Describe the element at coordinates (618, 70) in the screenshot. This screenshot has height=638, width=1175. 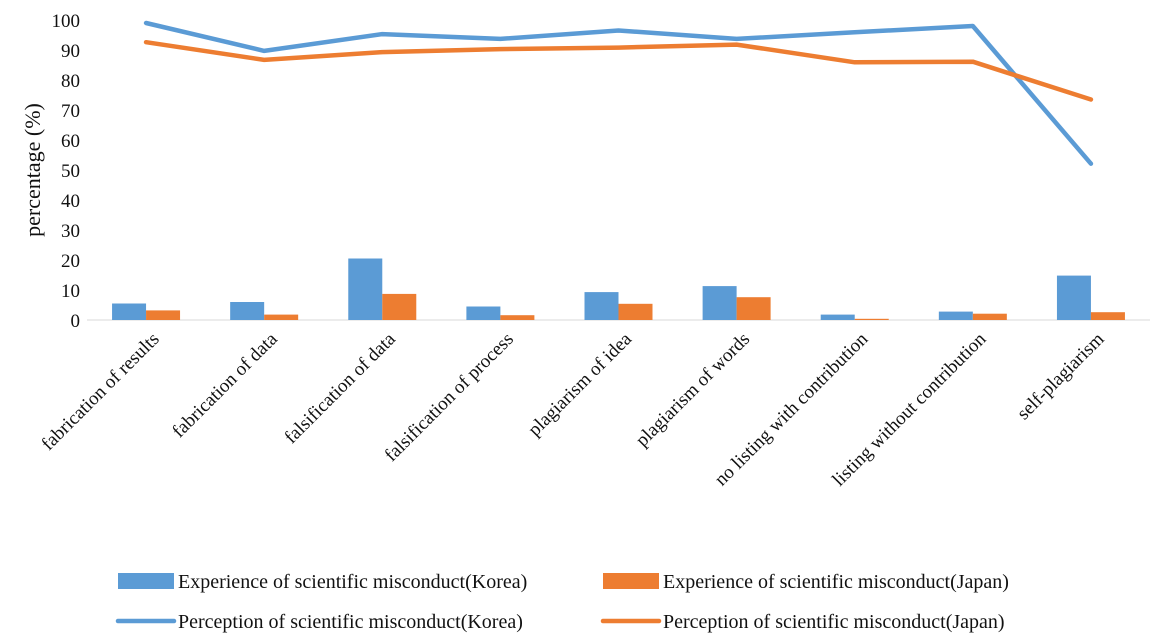
I see `line-japan` at that location.